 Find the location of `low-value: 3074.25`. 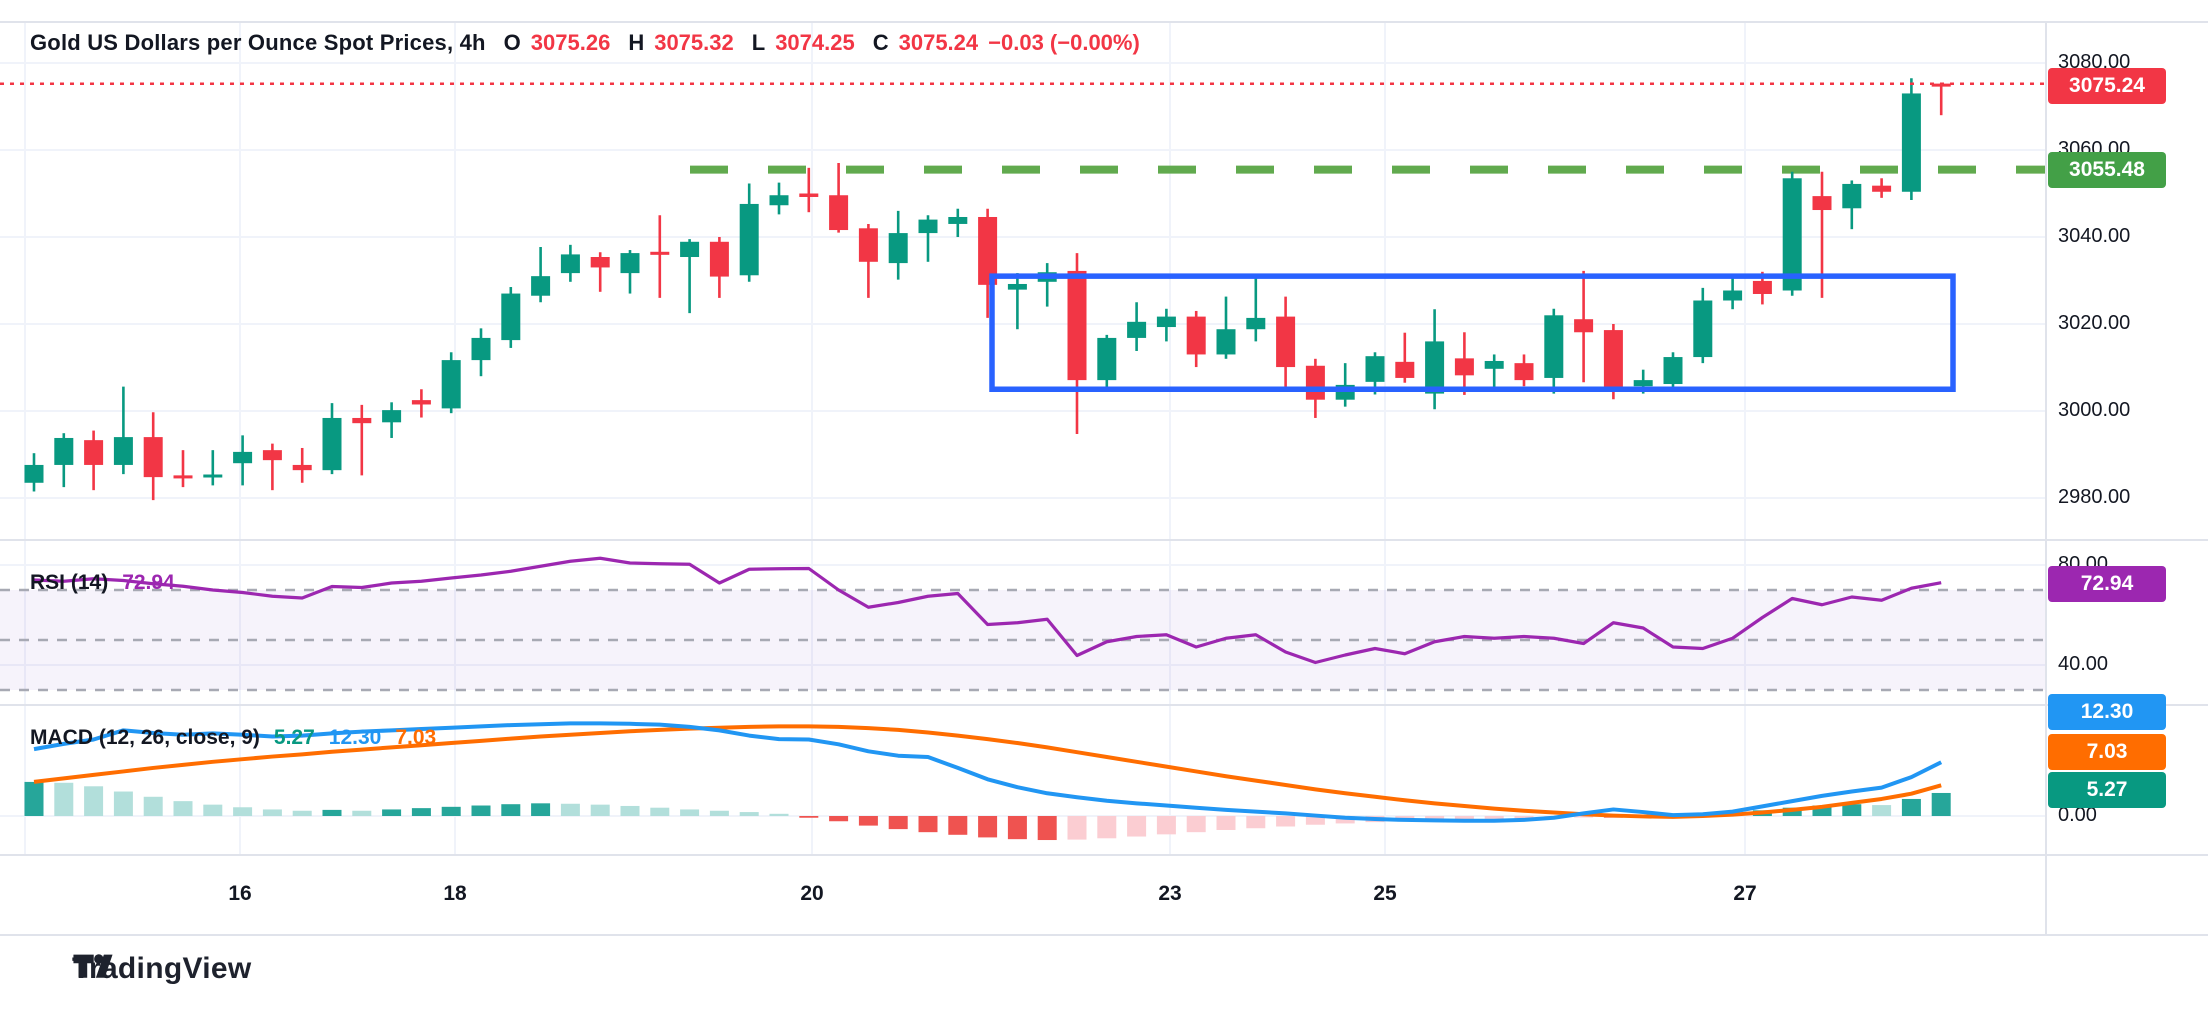

low-value: 3074.25 is located at coordinates (815, 42).